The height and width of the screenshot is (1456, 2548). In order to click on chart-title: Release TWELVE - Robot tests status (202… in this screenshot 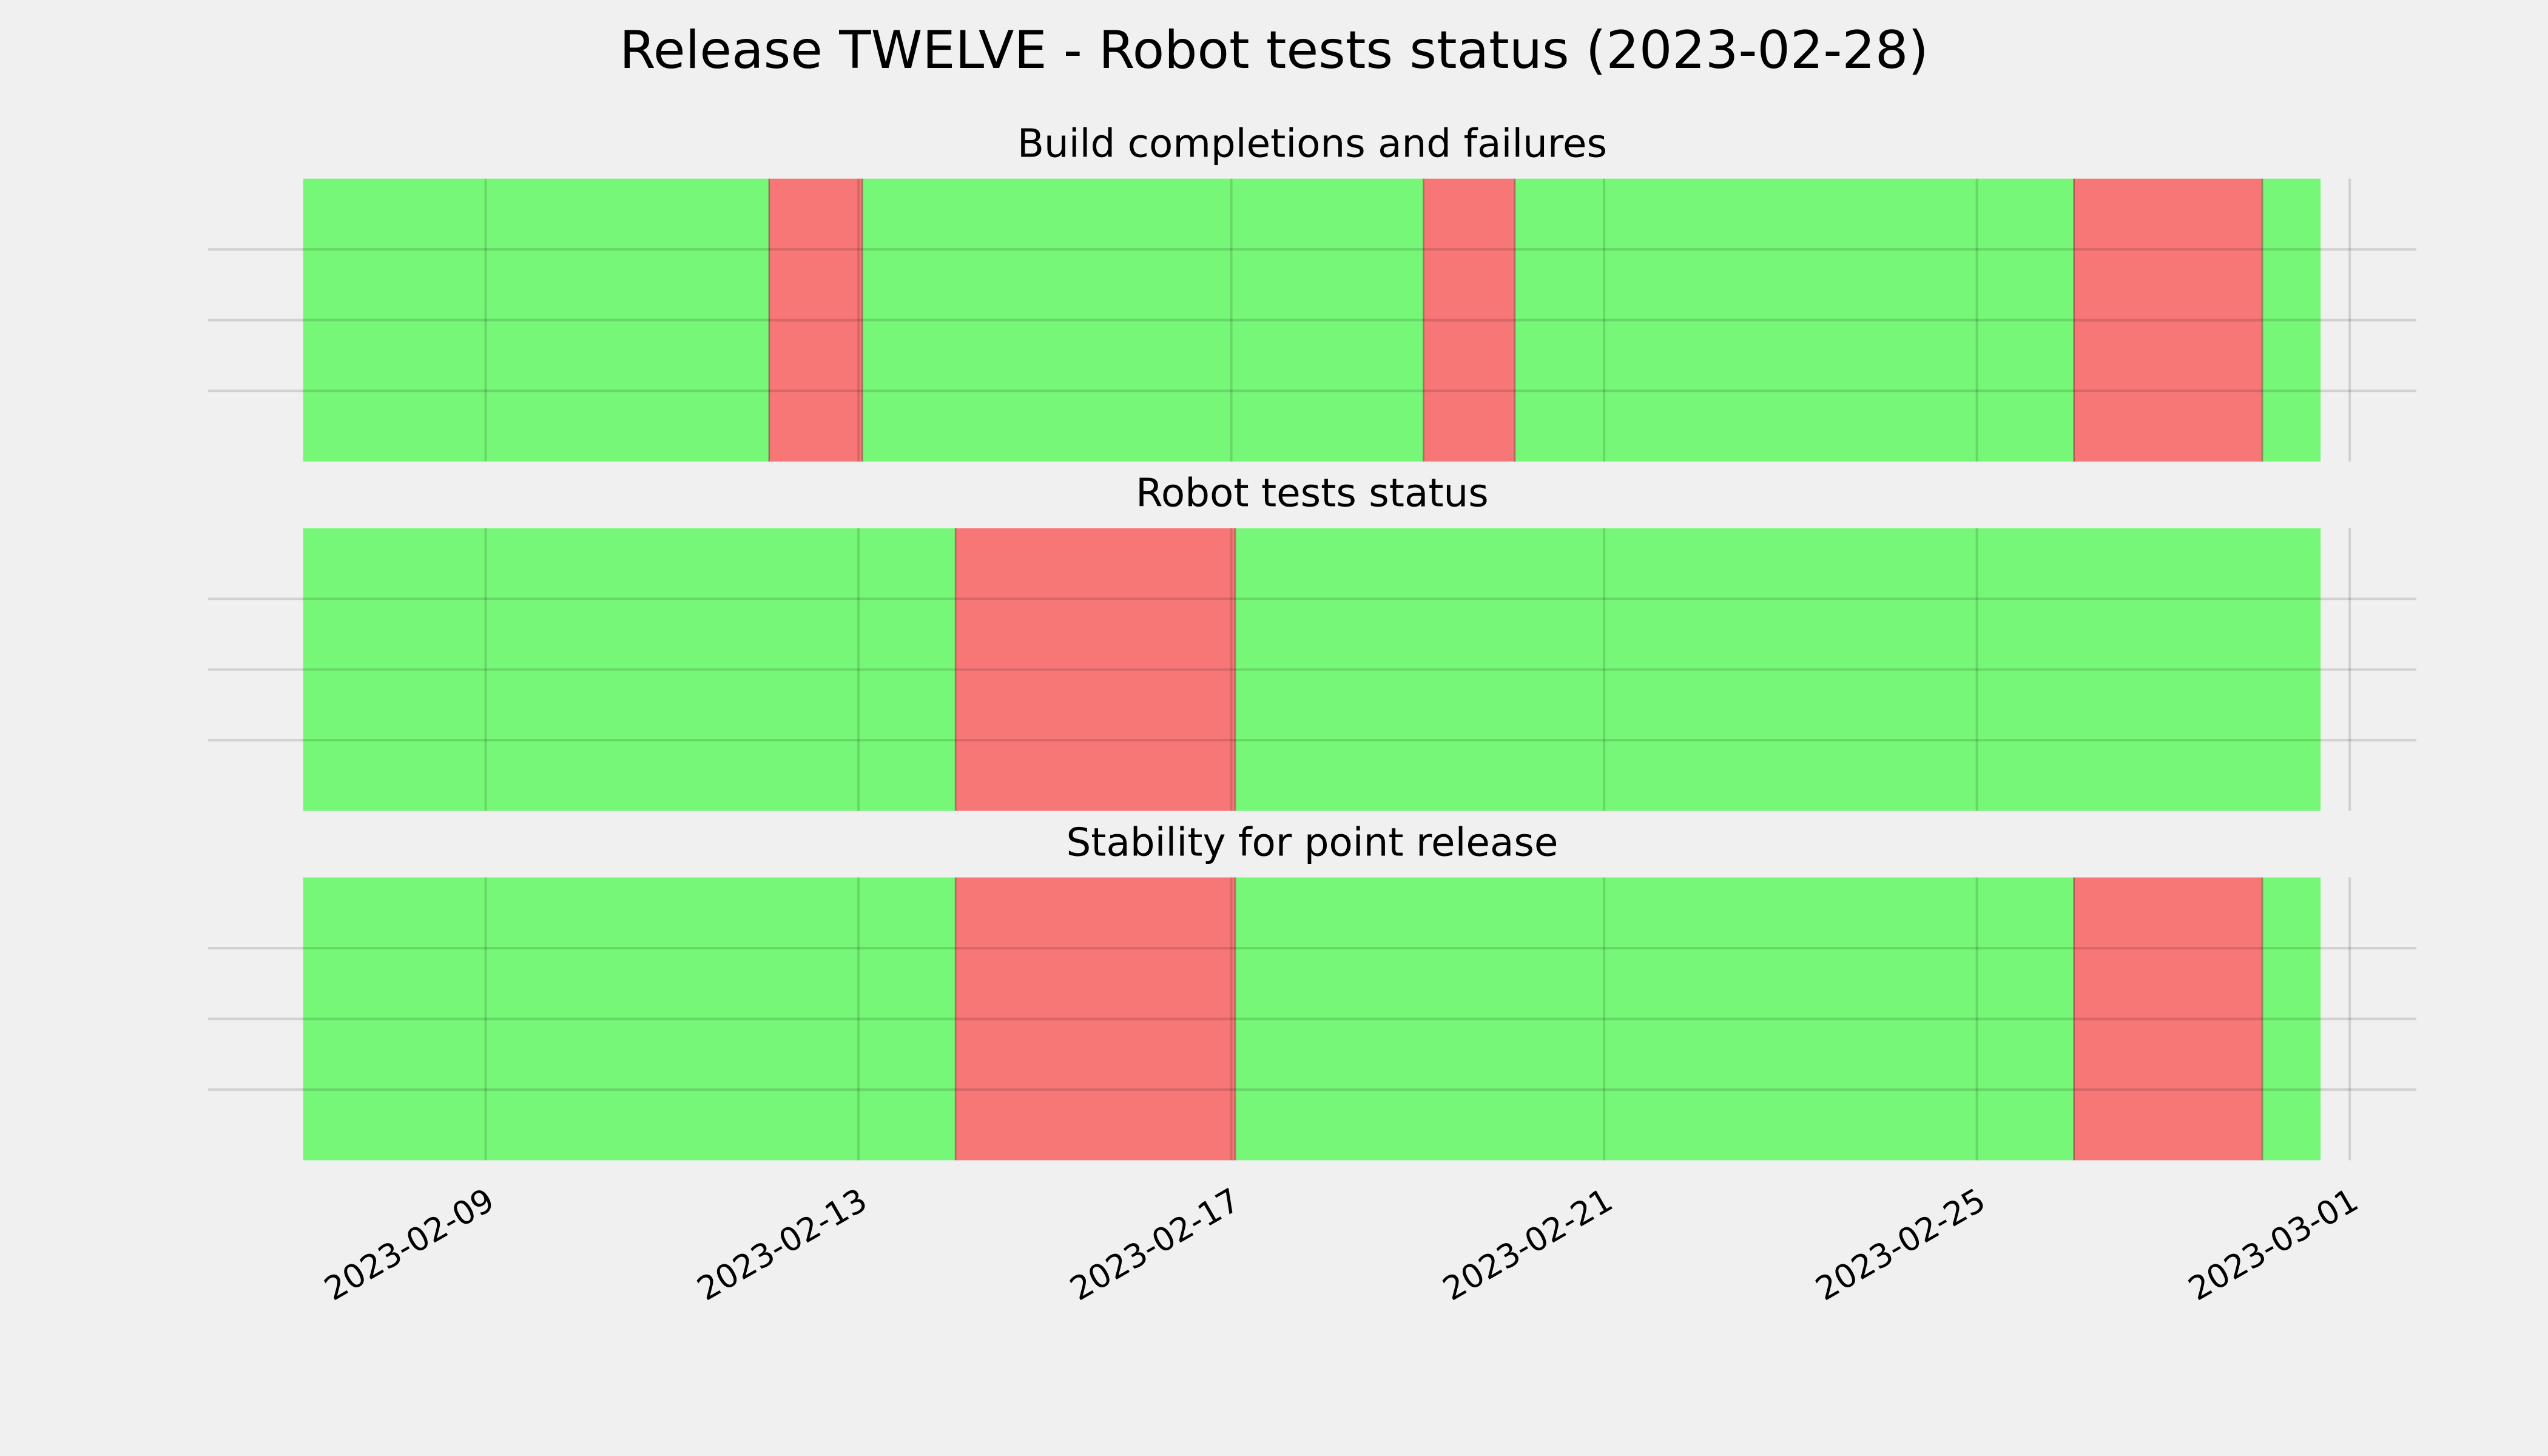, I will do `click(1274, 50)`.